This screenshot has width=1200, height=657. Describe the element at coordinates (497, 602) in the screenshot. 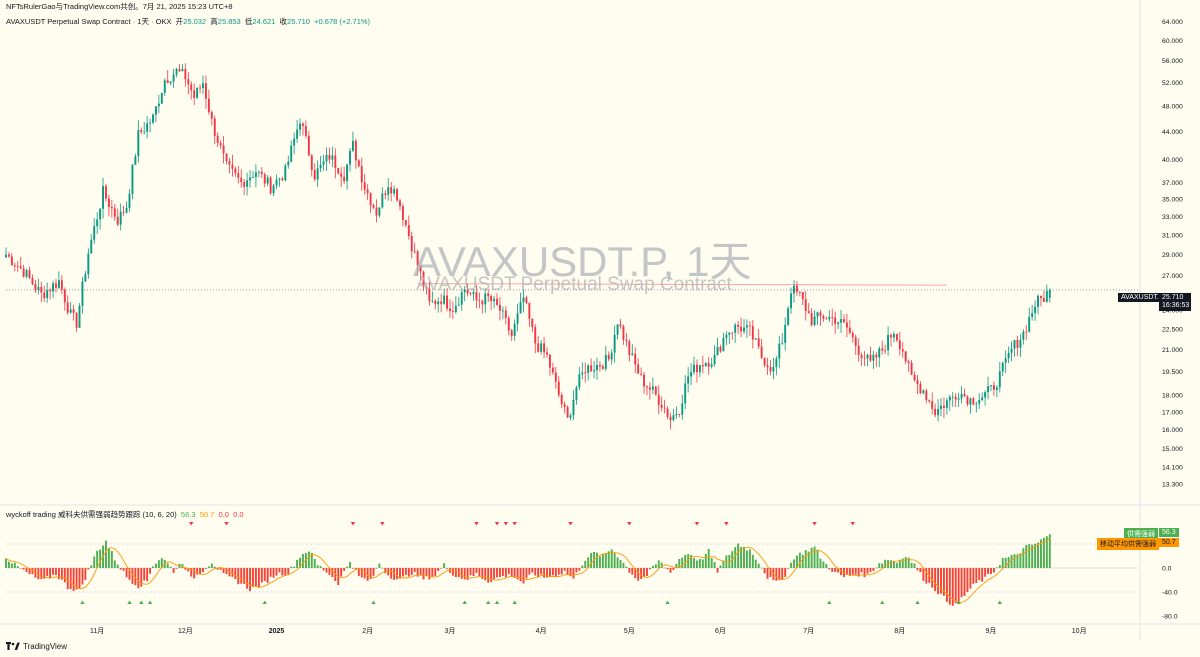

I see `buy-signal-marker` at that location.